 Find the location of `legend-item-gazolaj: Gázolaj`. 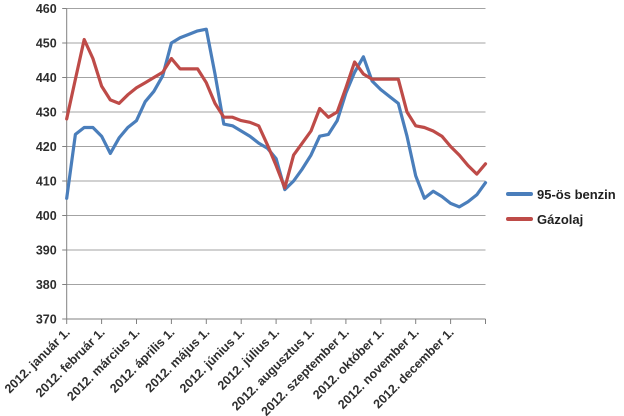

legend-item-gazolaj: Gázolaj is located at coordinates (561, 219).